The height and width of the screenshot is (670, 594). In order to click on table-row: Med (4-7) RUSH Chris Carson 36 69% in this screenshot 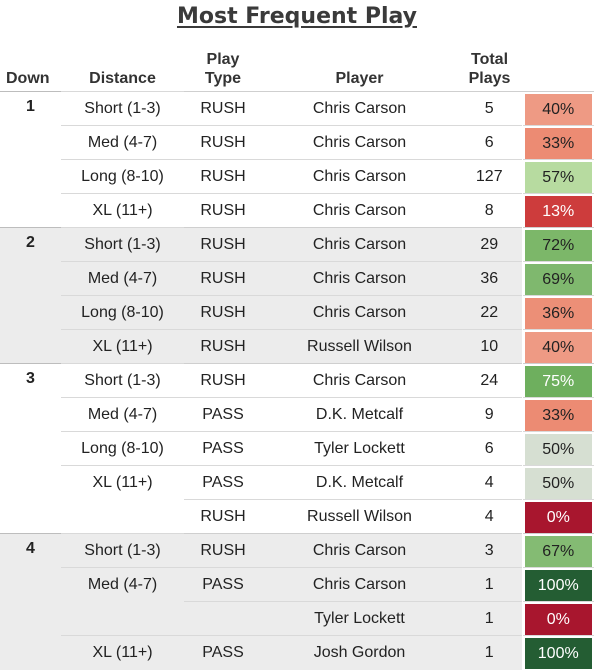, I will do `click(297, 278)`.